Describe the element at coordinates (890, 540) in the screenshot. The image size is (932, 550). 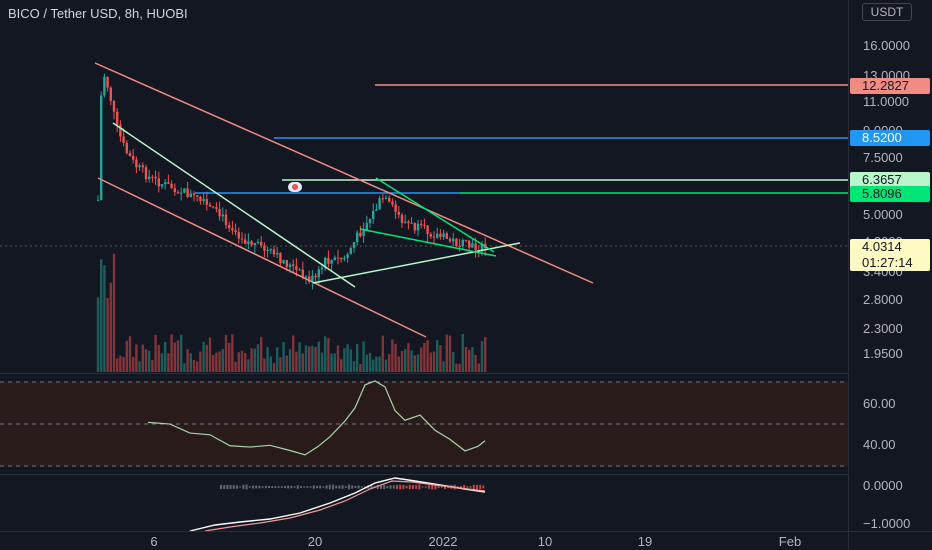
I see `axis-corner` at that location.